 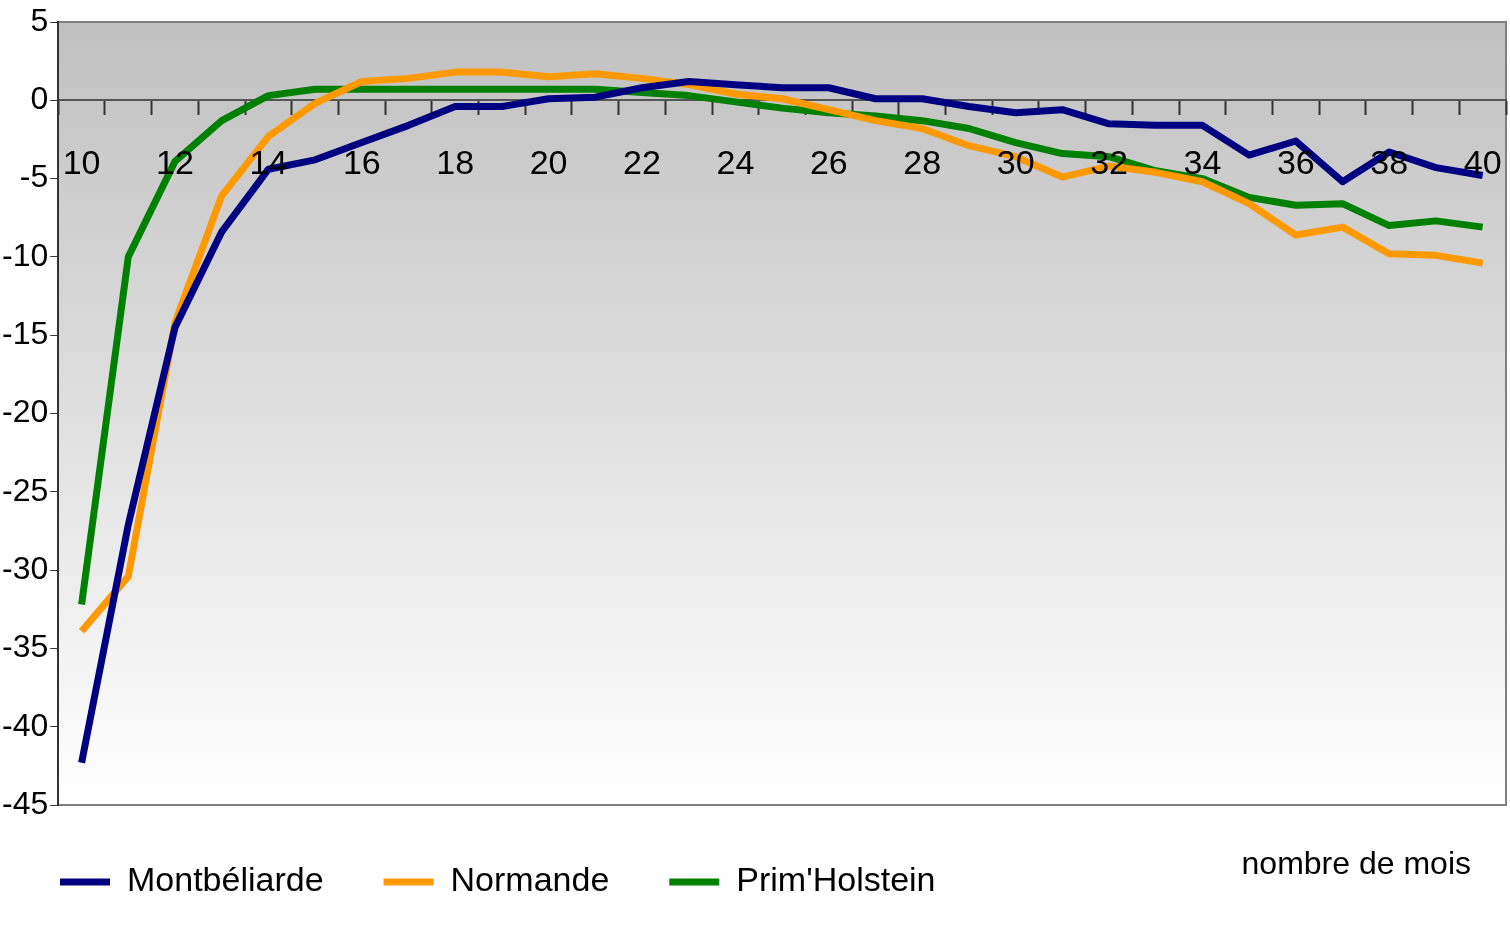 What do you see at coordinates (455, 161) in the screenshot?
I see `x-tick-label: 18` at bounding box center [455, 161].